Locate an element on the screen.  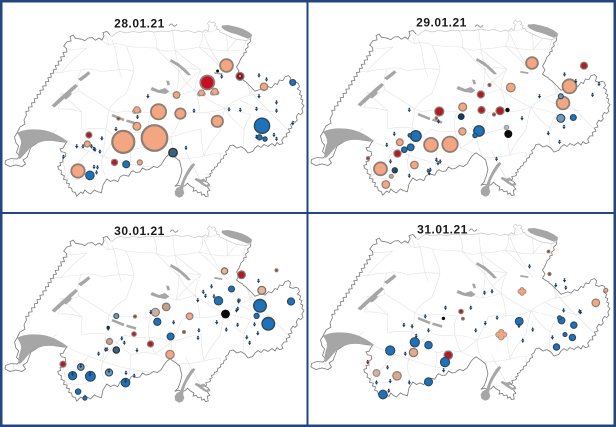
svg-text: 31.01.21 is located at coordinates (442, 230).